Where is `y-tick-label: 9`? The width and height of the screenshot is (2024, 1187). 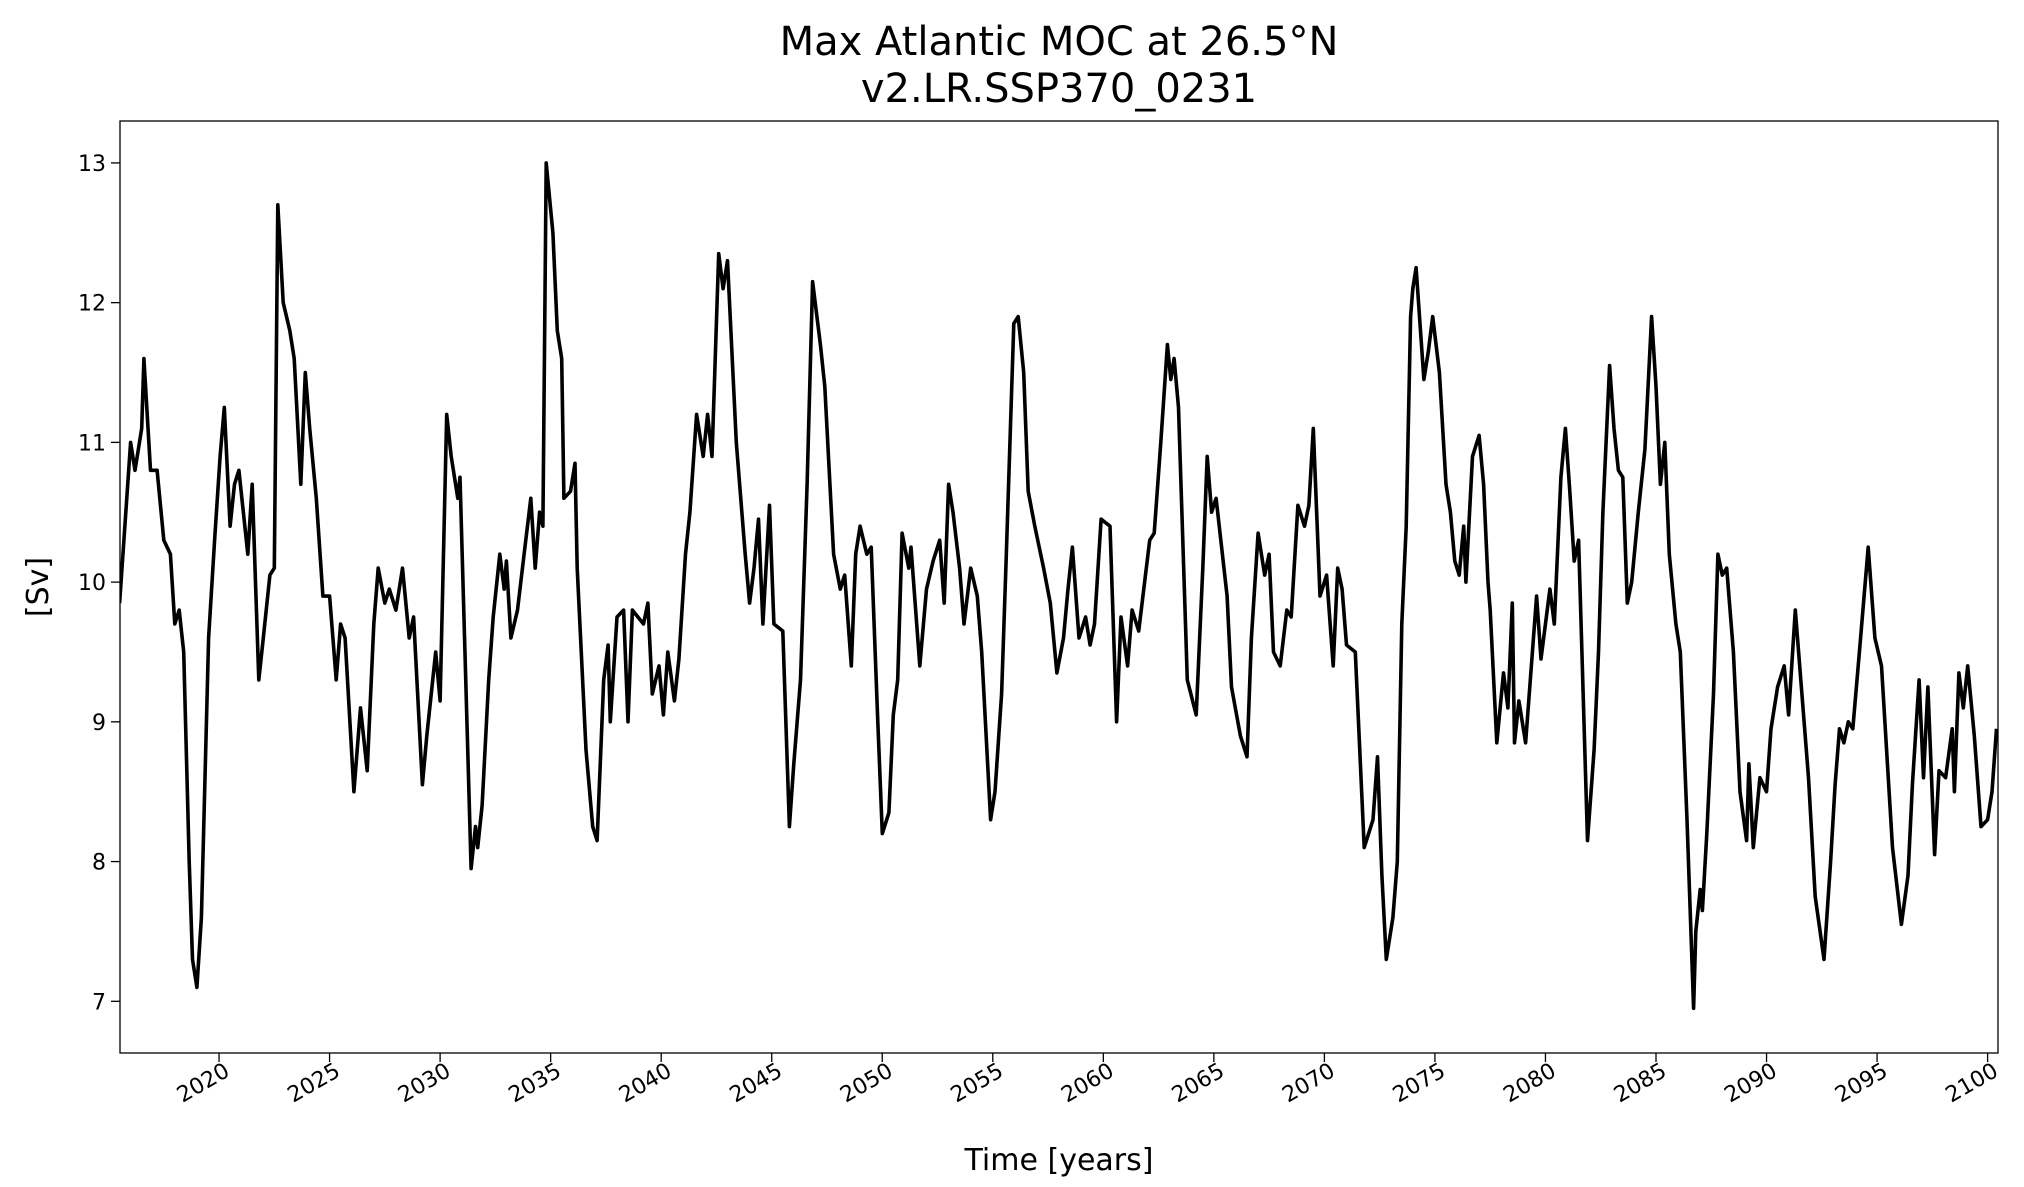
y-tick-label: 9 is located at coordinates (99, 723).